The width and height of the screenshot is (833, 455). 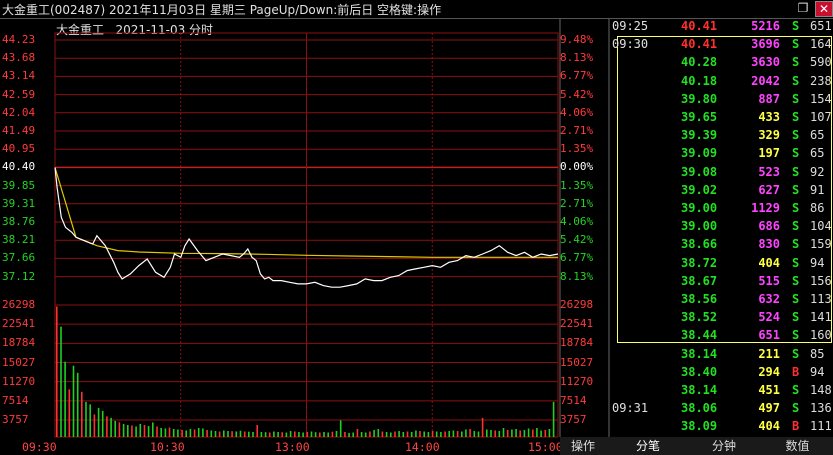 I want to click on volume-axis-label: 15027, so click(x=577, y=362).